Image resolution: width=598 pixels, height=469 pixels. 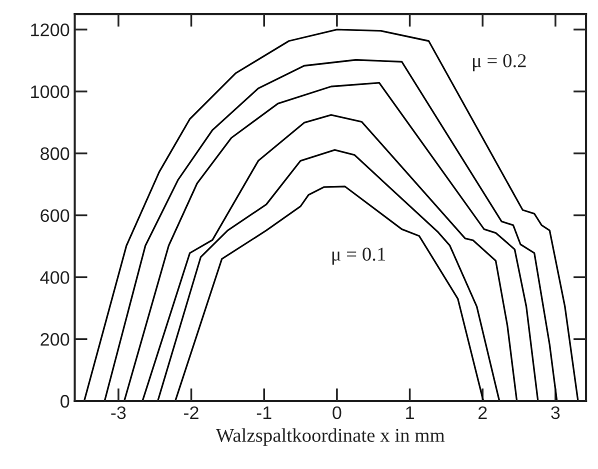 I want to click on annotation: μ = 0.2, so click(x=499, y=63).